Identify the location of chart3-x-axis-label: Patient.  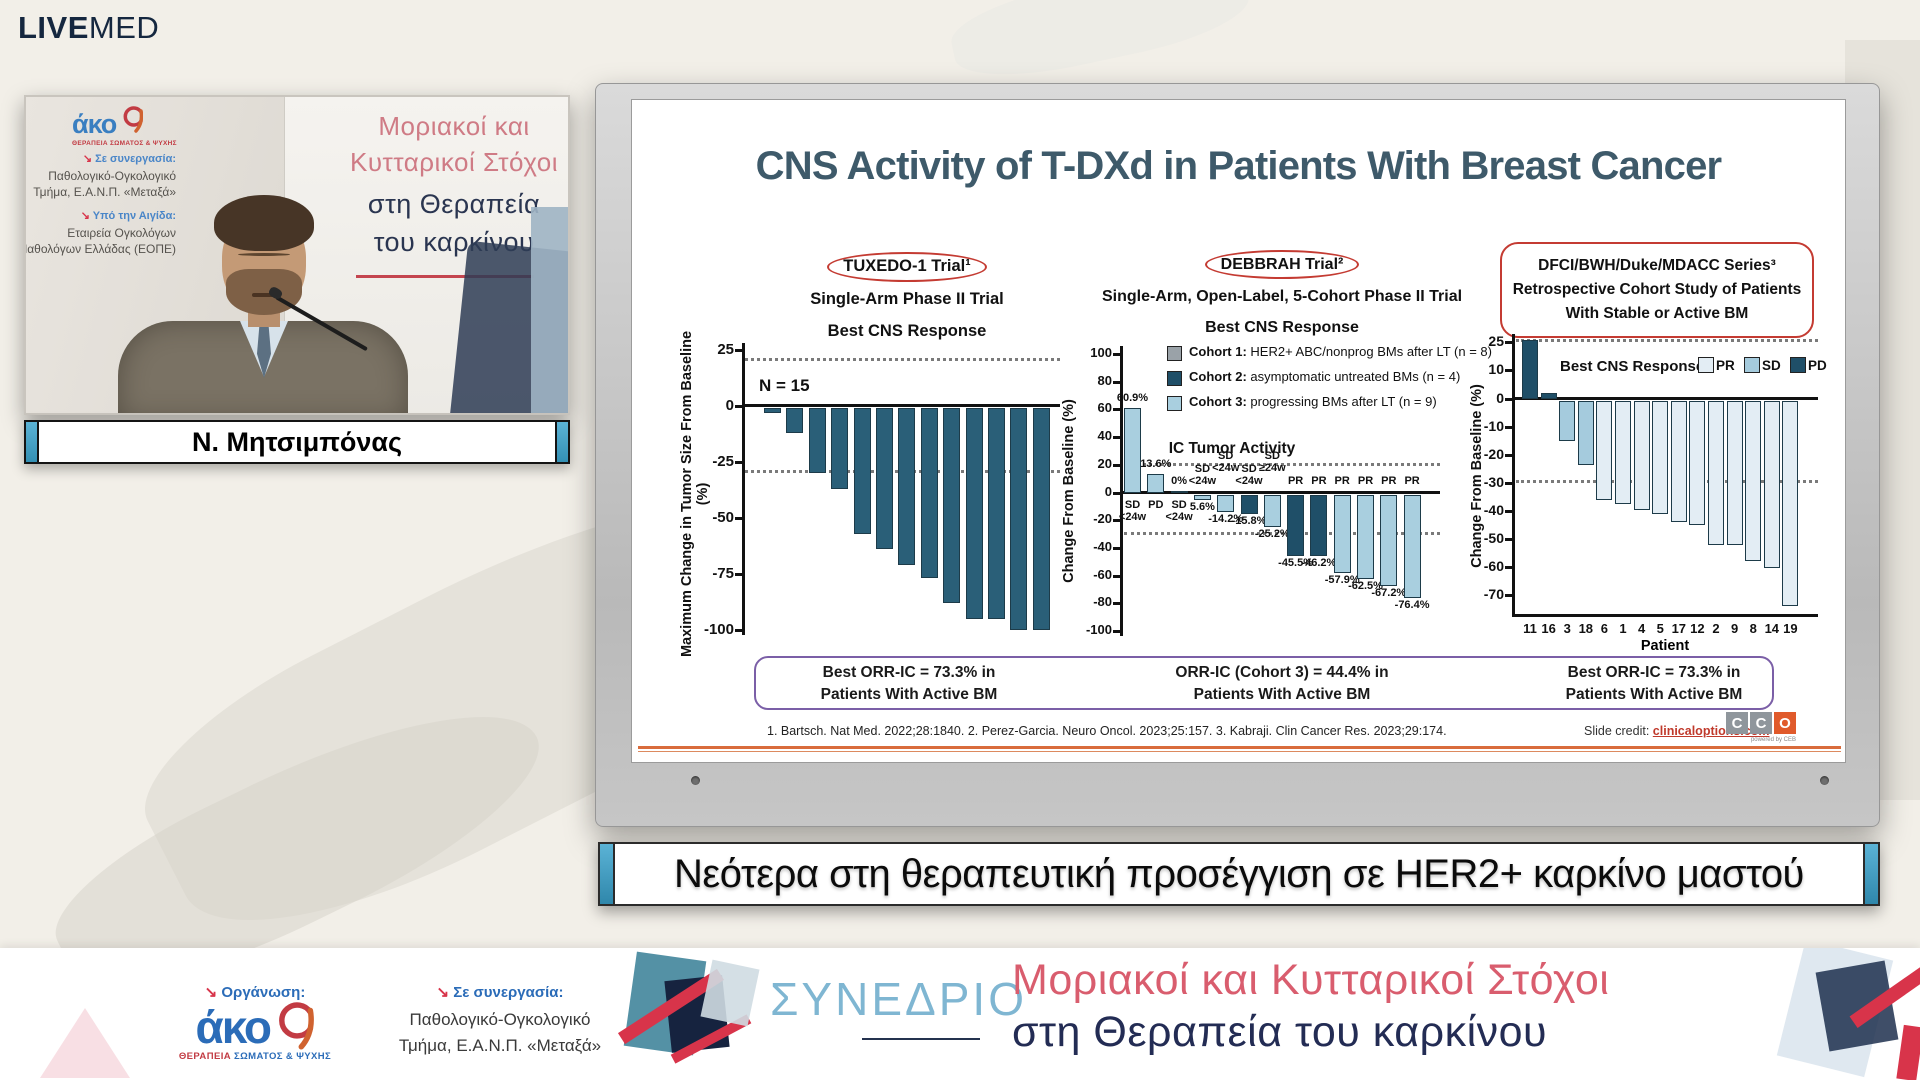
(1665, 646).